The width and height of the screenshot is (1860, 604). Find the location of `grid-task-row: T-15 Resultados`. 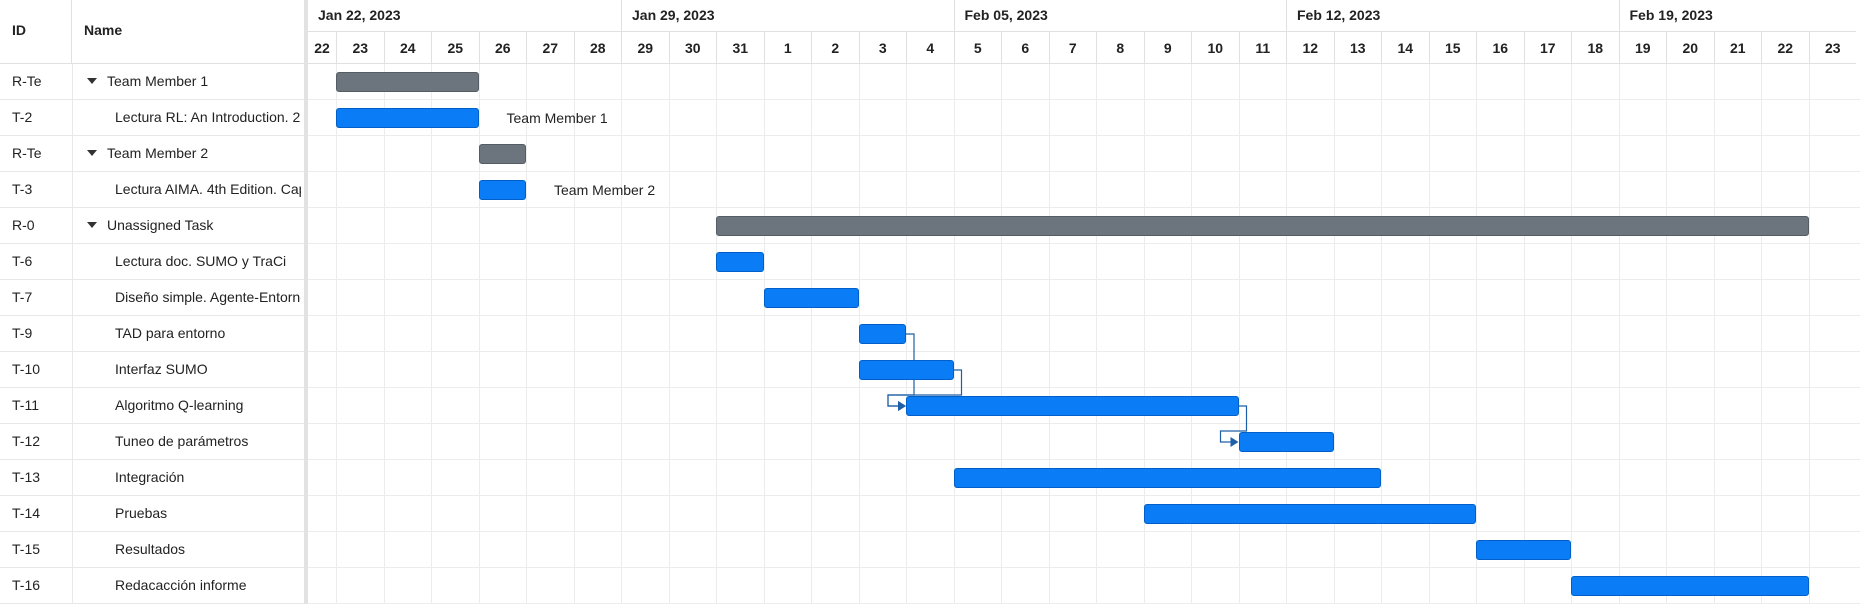

grid-task-row: T-15 Resultados is located at coordinates (152, 550).